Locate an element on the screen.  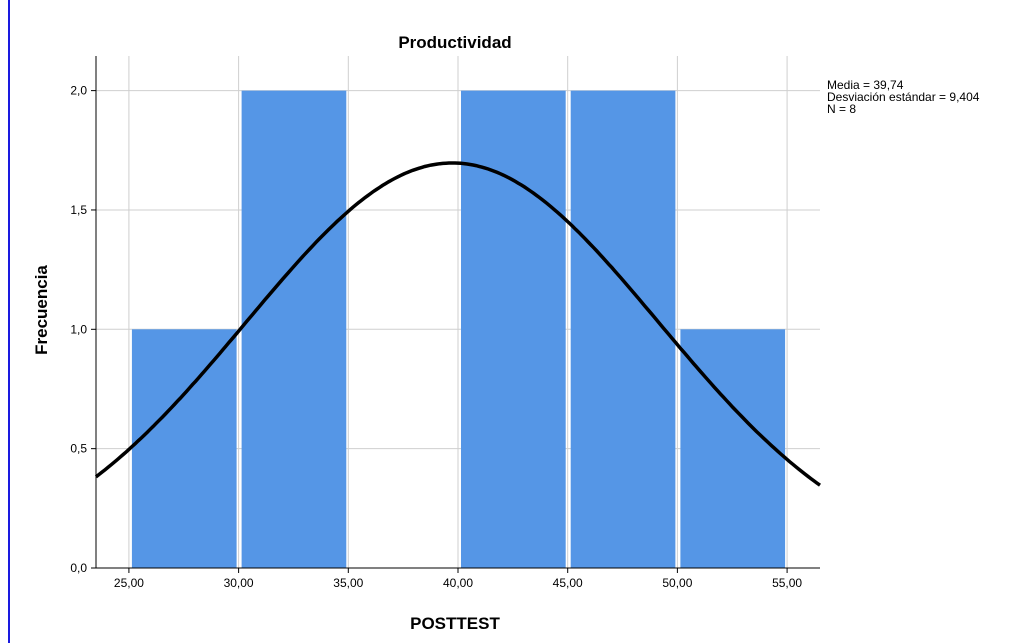
y-tick-label: 1,5 is located at coordinates (78, 210).